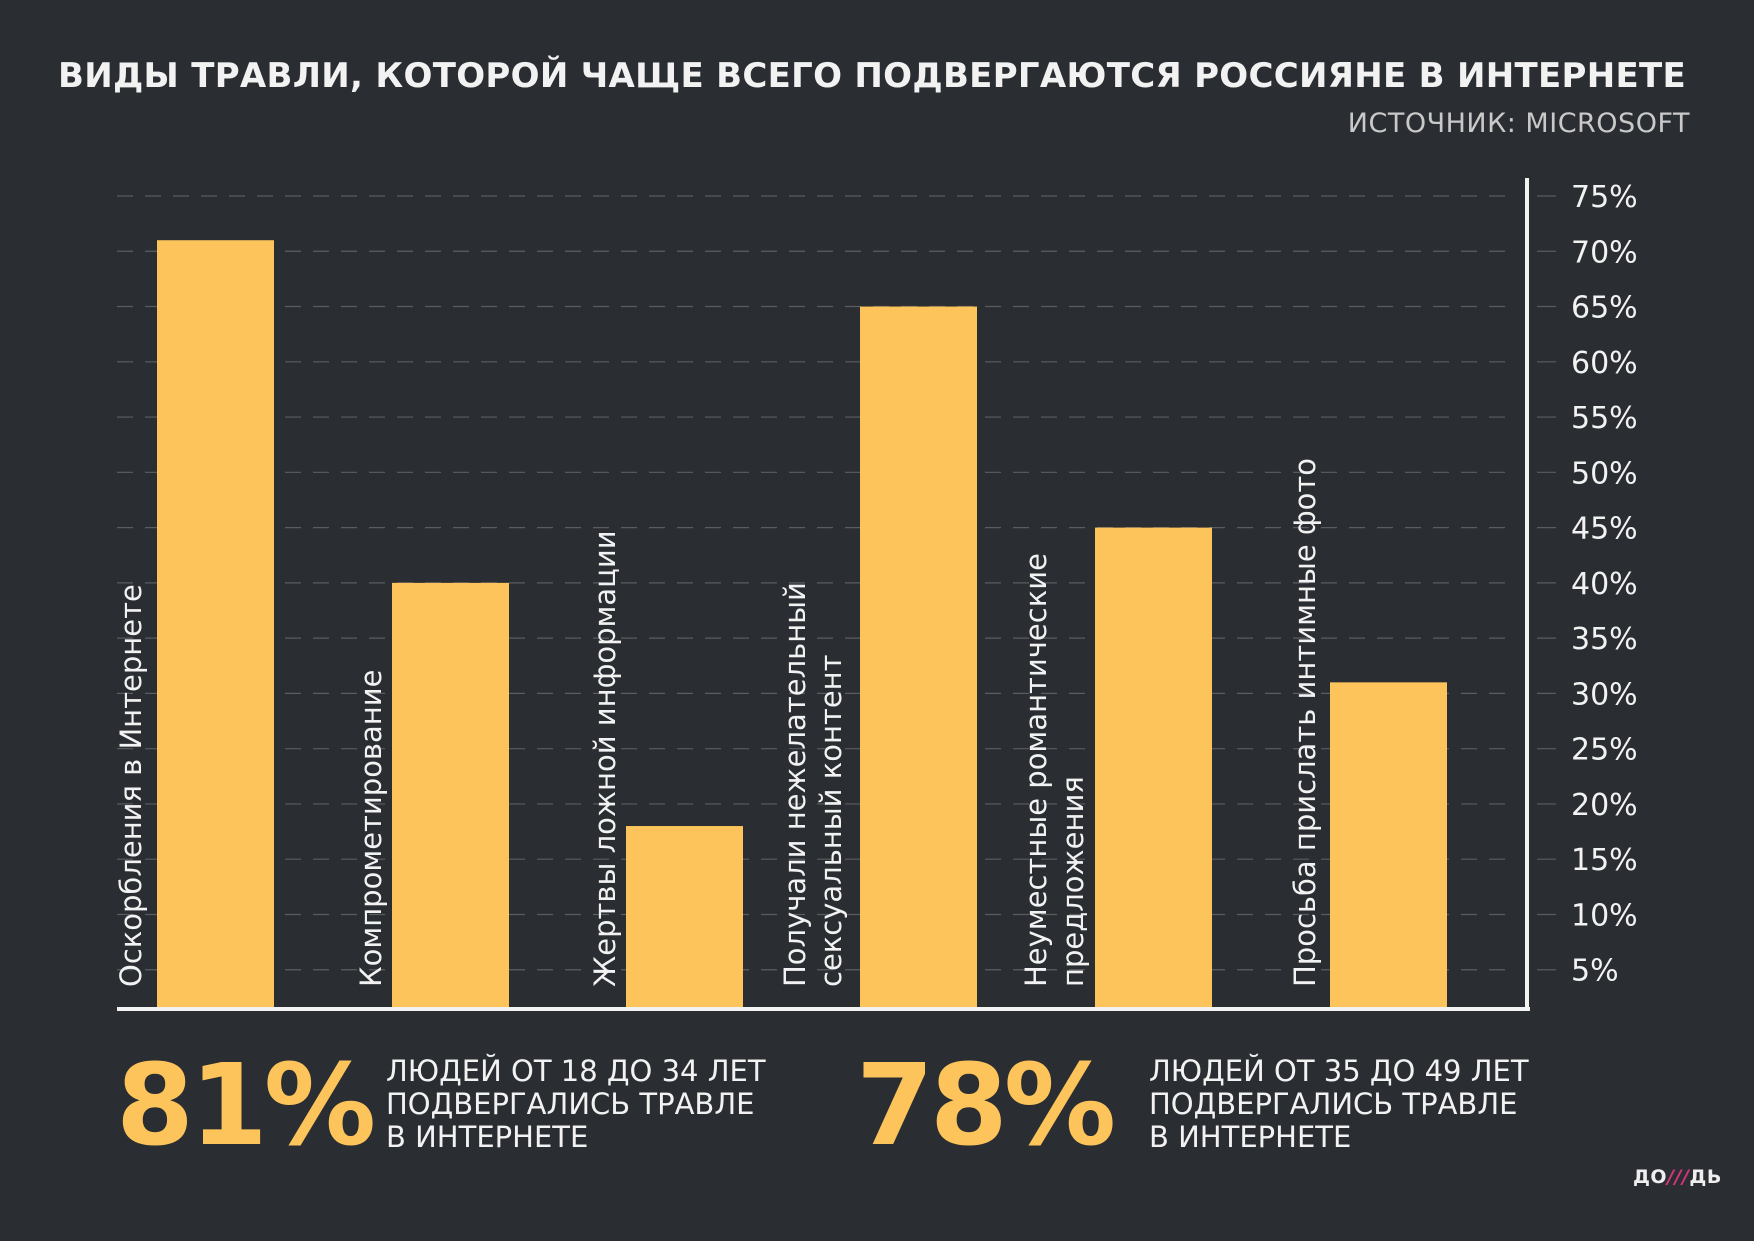 The image size is (1754, 1241). Describe the element at coordinates (986, 1106) in the screenshot. I see `stat-value-35-49: 78%` at that location.